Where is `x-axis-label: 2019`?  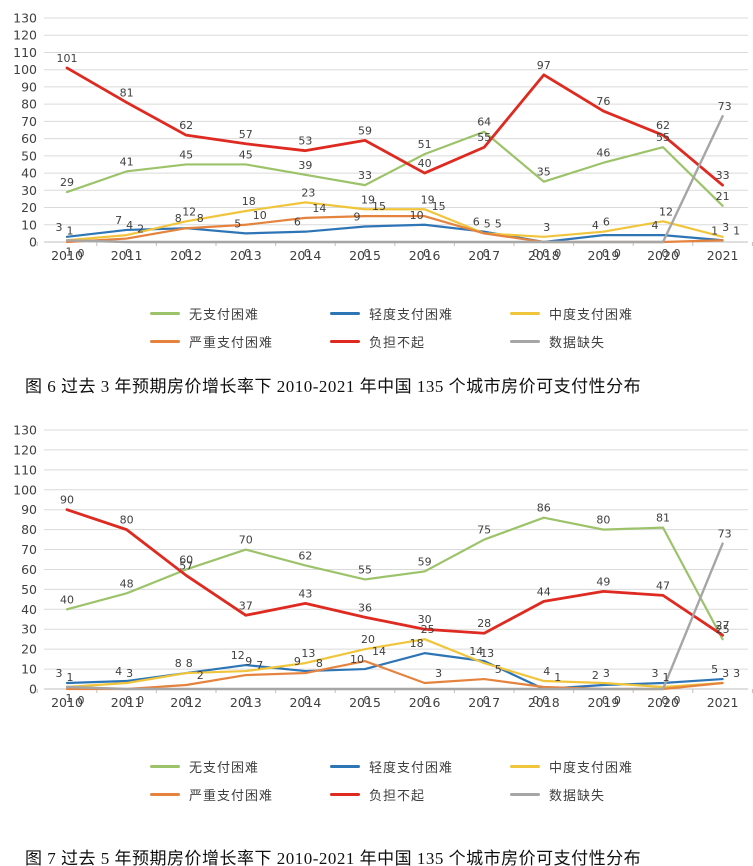 x-axis-label: 2019 is located at coordinates (603, 702).